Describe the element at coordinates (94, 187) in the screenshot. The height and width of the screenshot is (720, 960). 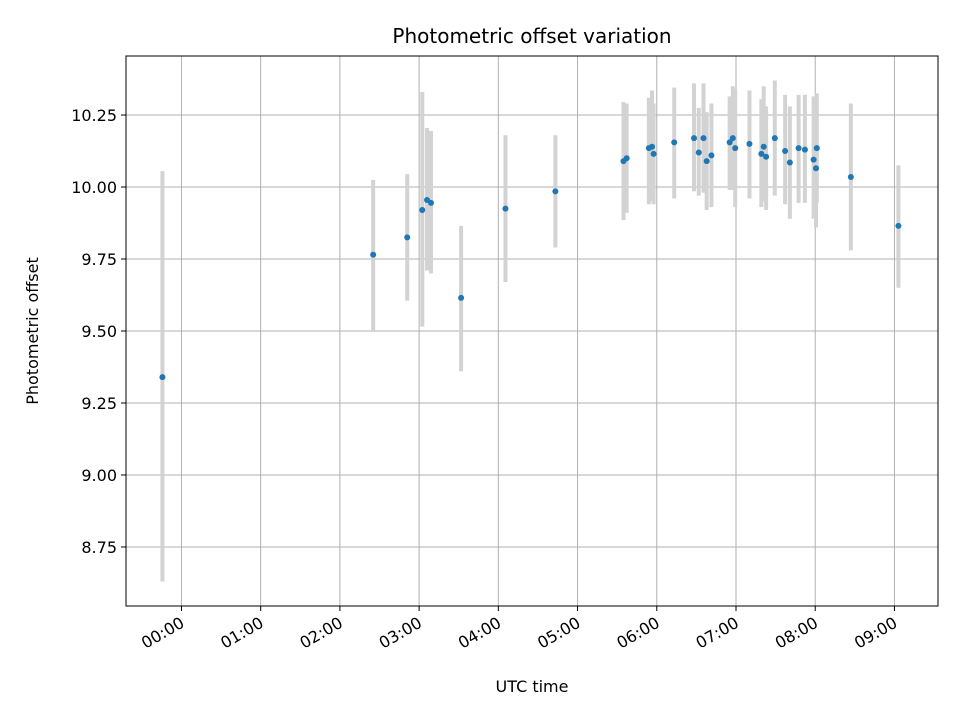
I see `y-tick-label: 10.00` at that location.